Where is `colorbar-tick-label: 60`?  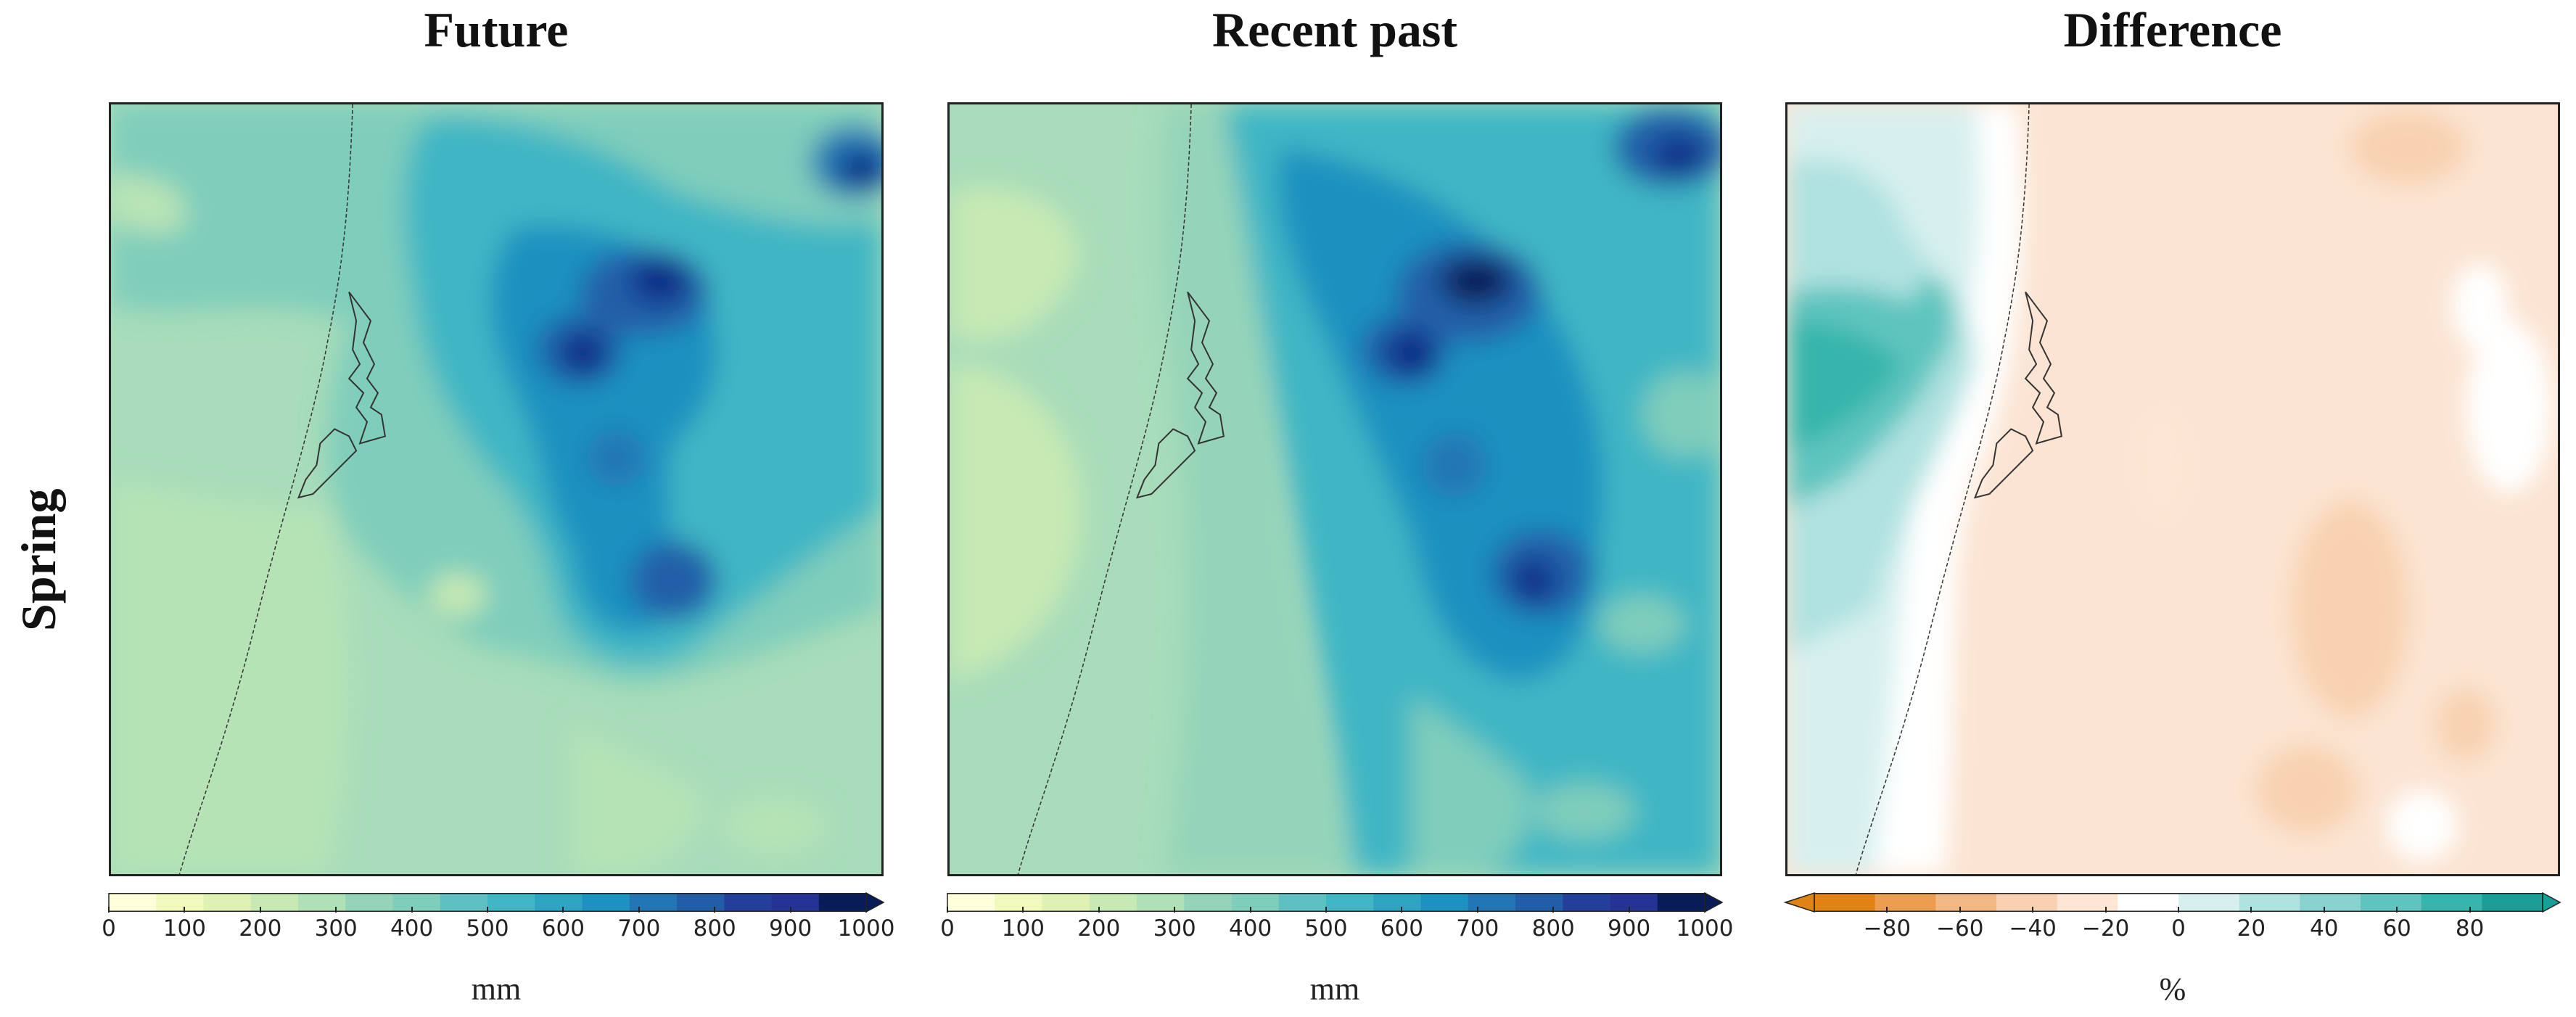
colorbar-tick-label: 60 is located at coordinates (2396, 928).